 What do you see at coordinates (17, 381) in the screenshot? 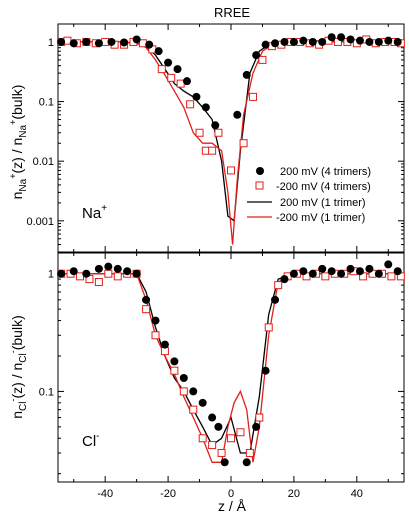
I see `bottom-y-label-mid: (z) / n` at bounding box center [17, 381].